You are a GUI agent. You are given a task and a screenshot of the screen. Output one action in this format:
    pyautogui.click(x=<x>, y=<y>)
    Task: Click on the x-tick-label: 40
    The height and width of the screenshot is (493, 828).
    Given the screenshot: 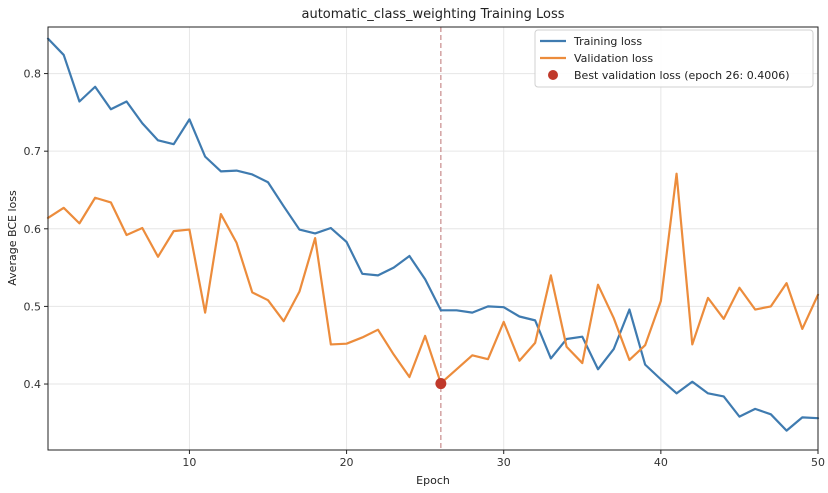 What is the action you would take?
    pyautogui.click(x=661, y=462)
    